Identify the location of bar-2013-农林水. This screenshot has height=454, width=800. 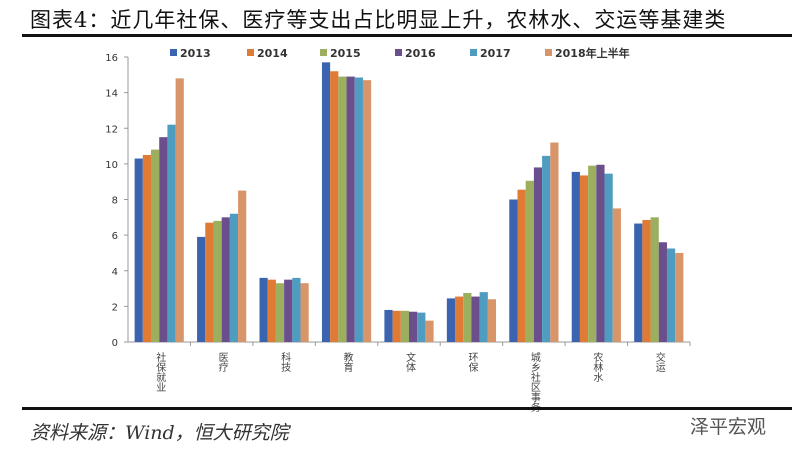
(575, 256).